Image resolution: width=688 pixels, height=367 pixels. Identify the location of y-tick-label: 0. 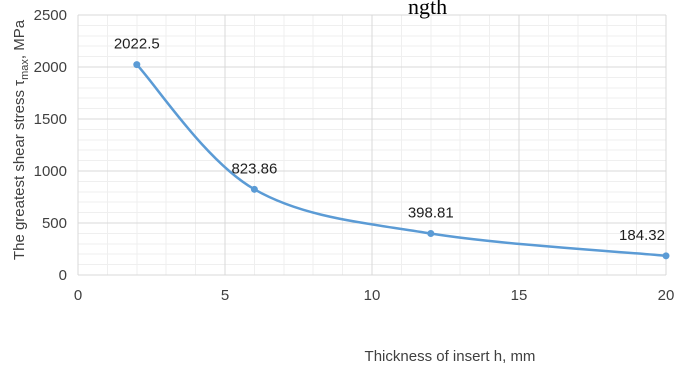
(63, 275).